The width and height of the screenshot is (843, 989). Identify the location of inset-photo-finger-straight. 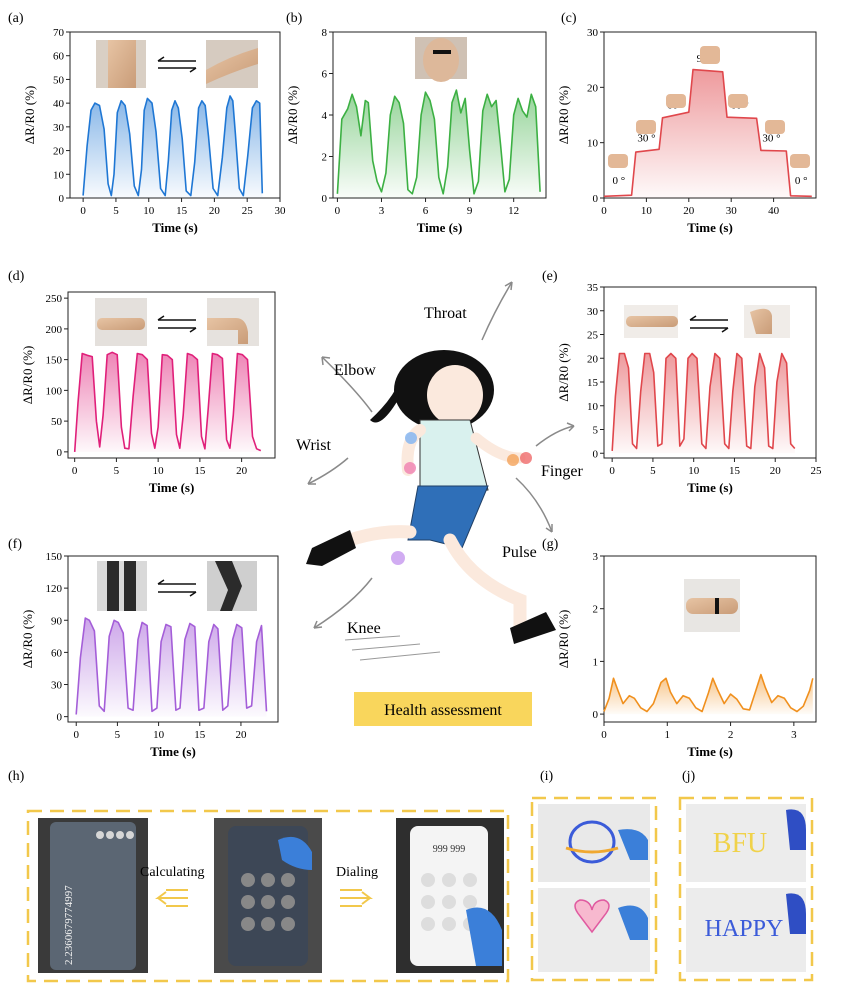
(651, 321).